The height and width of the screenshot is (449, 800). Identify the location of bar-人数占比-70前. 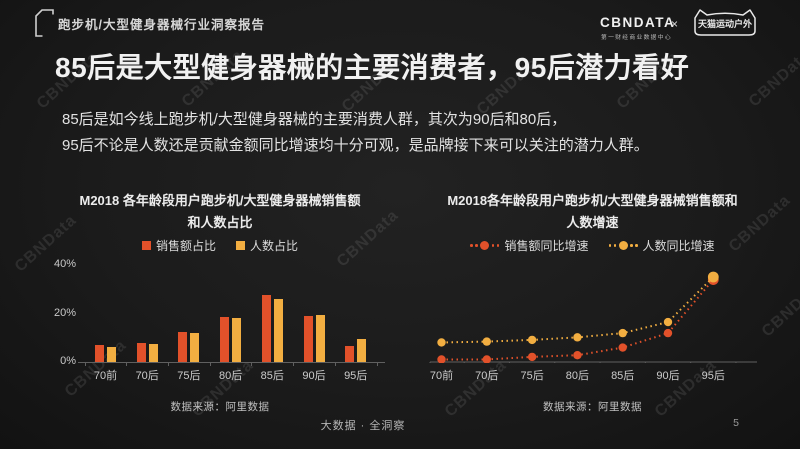
(111, 354).